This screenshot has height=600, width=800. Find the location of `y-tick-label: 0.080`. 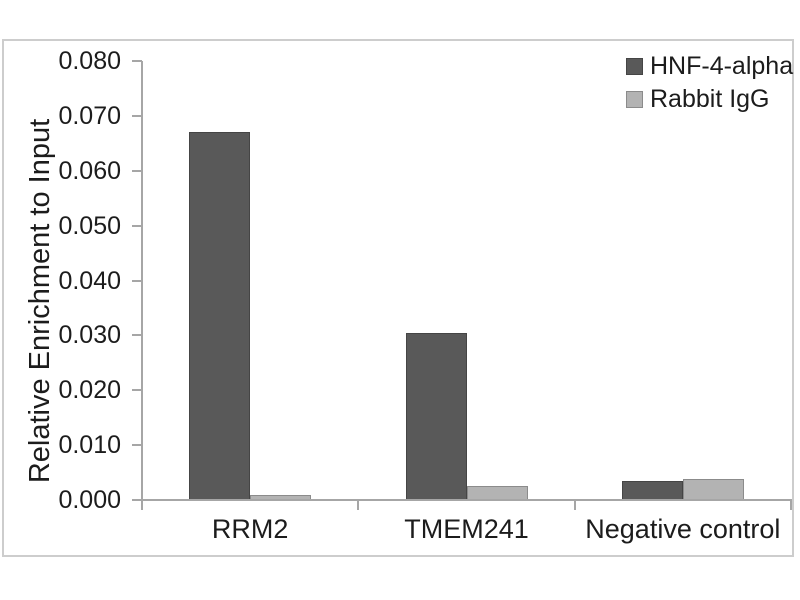

y-tick-label: 0.080 is located at coordinates (89, 61).